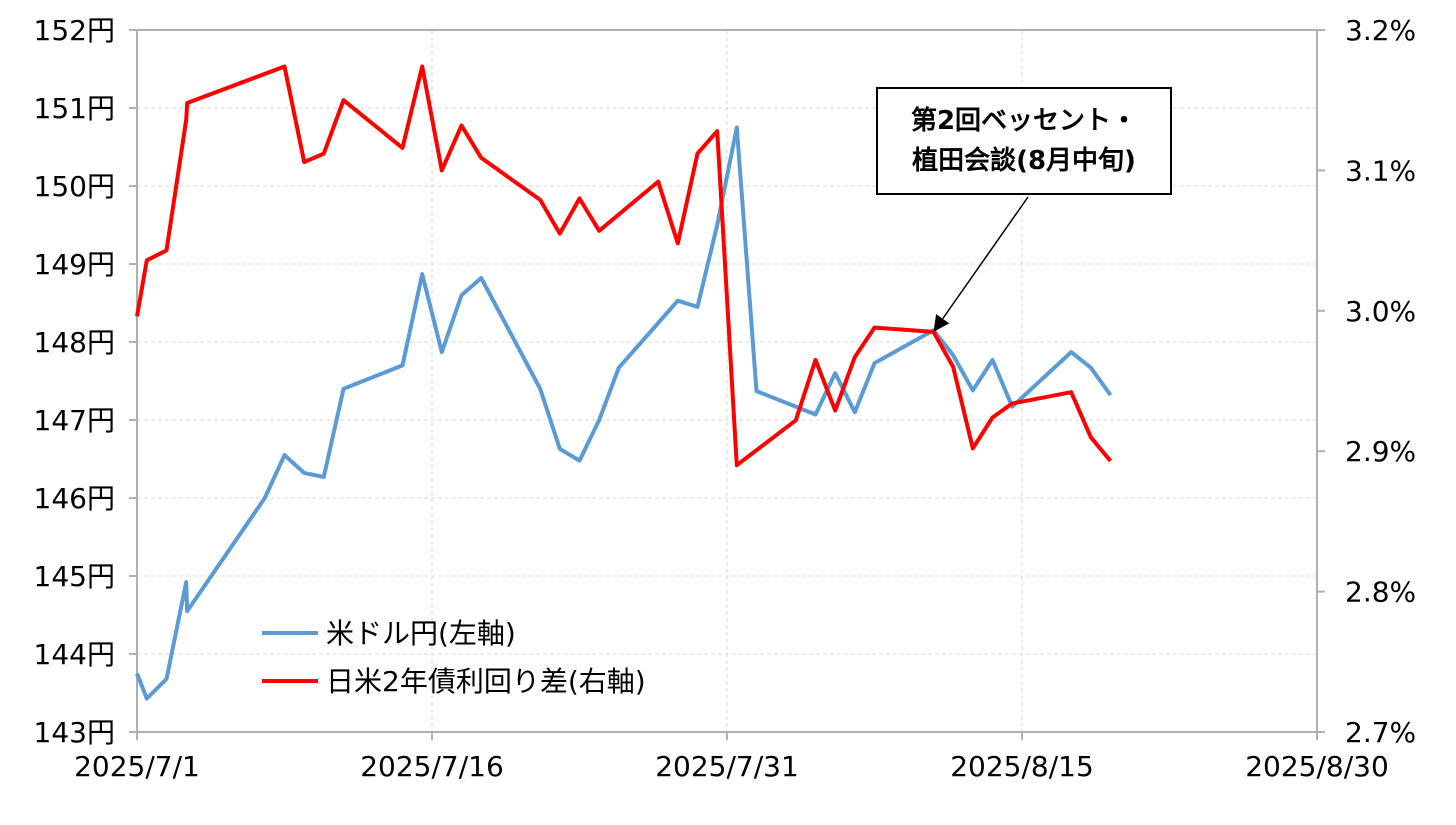 This screenshot has height=825, width=1456. What do you see at coordinates (74, 420) in the screenshot?
I see `left-tick-label: 147円` at bounding box center [74, 420].